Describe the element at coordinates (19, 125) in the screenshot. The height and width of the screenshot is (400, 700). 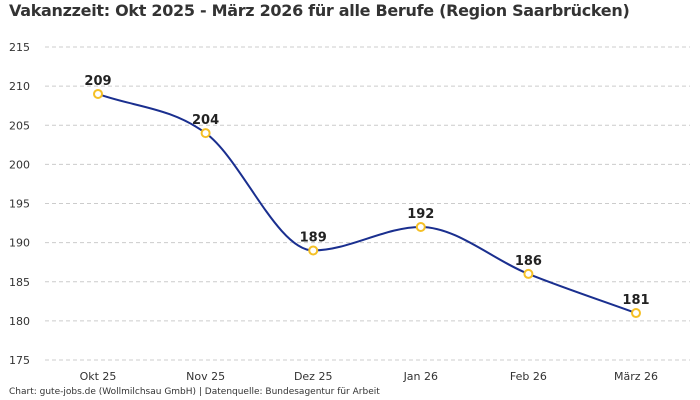
I see `y-tick-label: 205` at that location.